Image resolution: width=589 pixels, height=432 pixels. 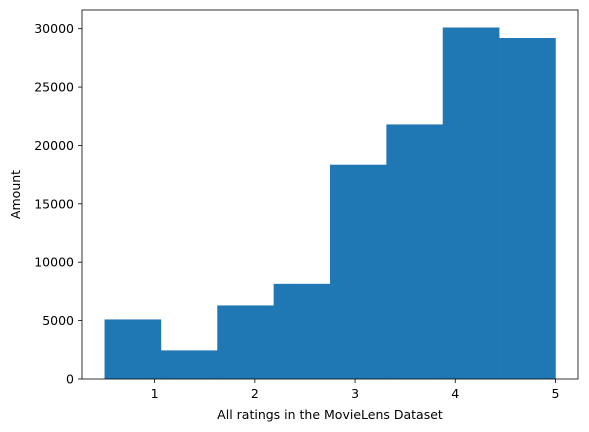 What do you see at coordinates (555, 393) in the screenshot?
I see `x-tick-label: 5` at bounding box center [555, 393].